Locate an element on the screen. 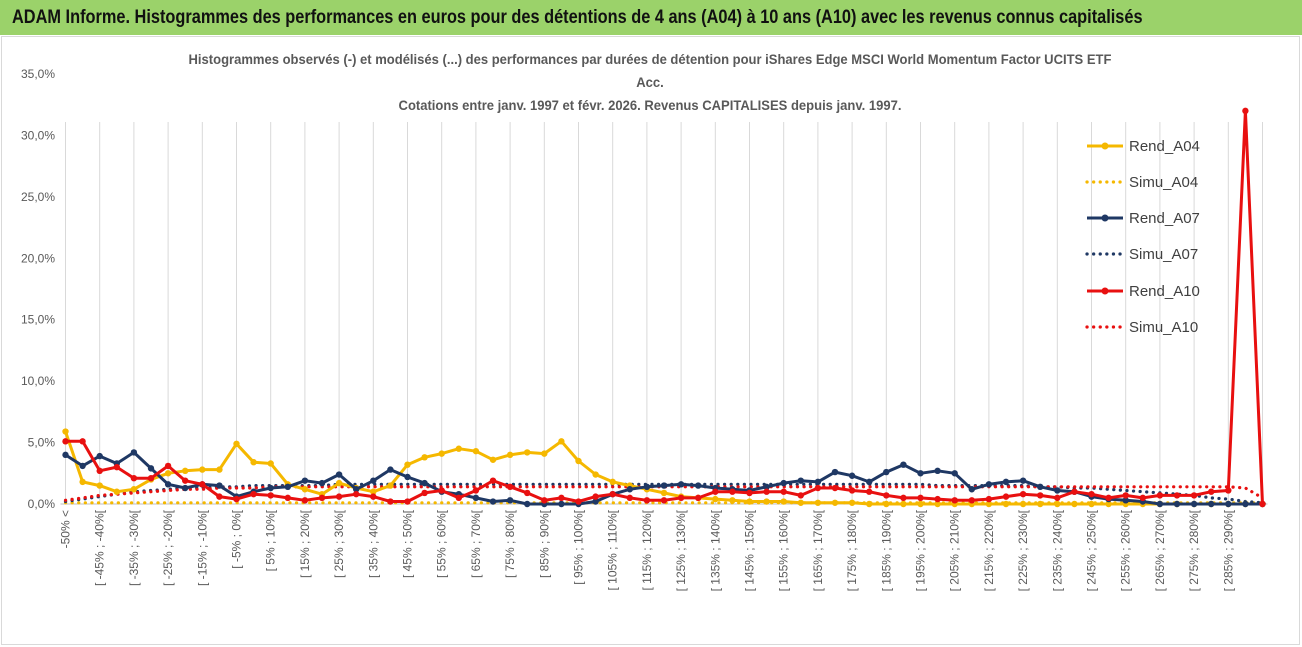  legend-item-simu-a10: Simu_A10 is located at coordinates (1141, 327).